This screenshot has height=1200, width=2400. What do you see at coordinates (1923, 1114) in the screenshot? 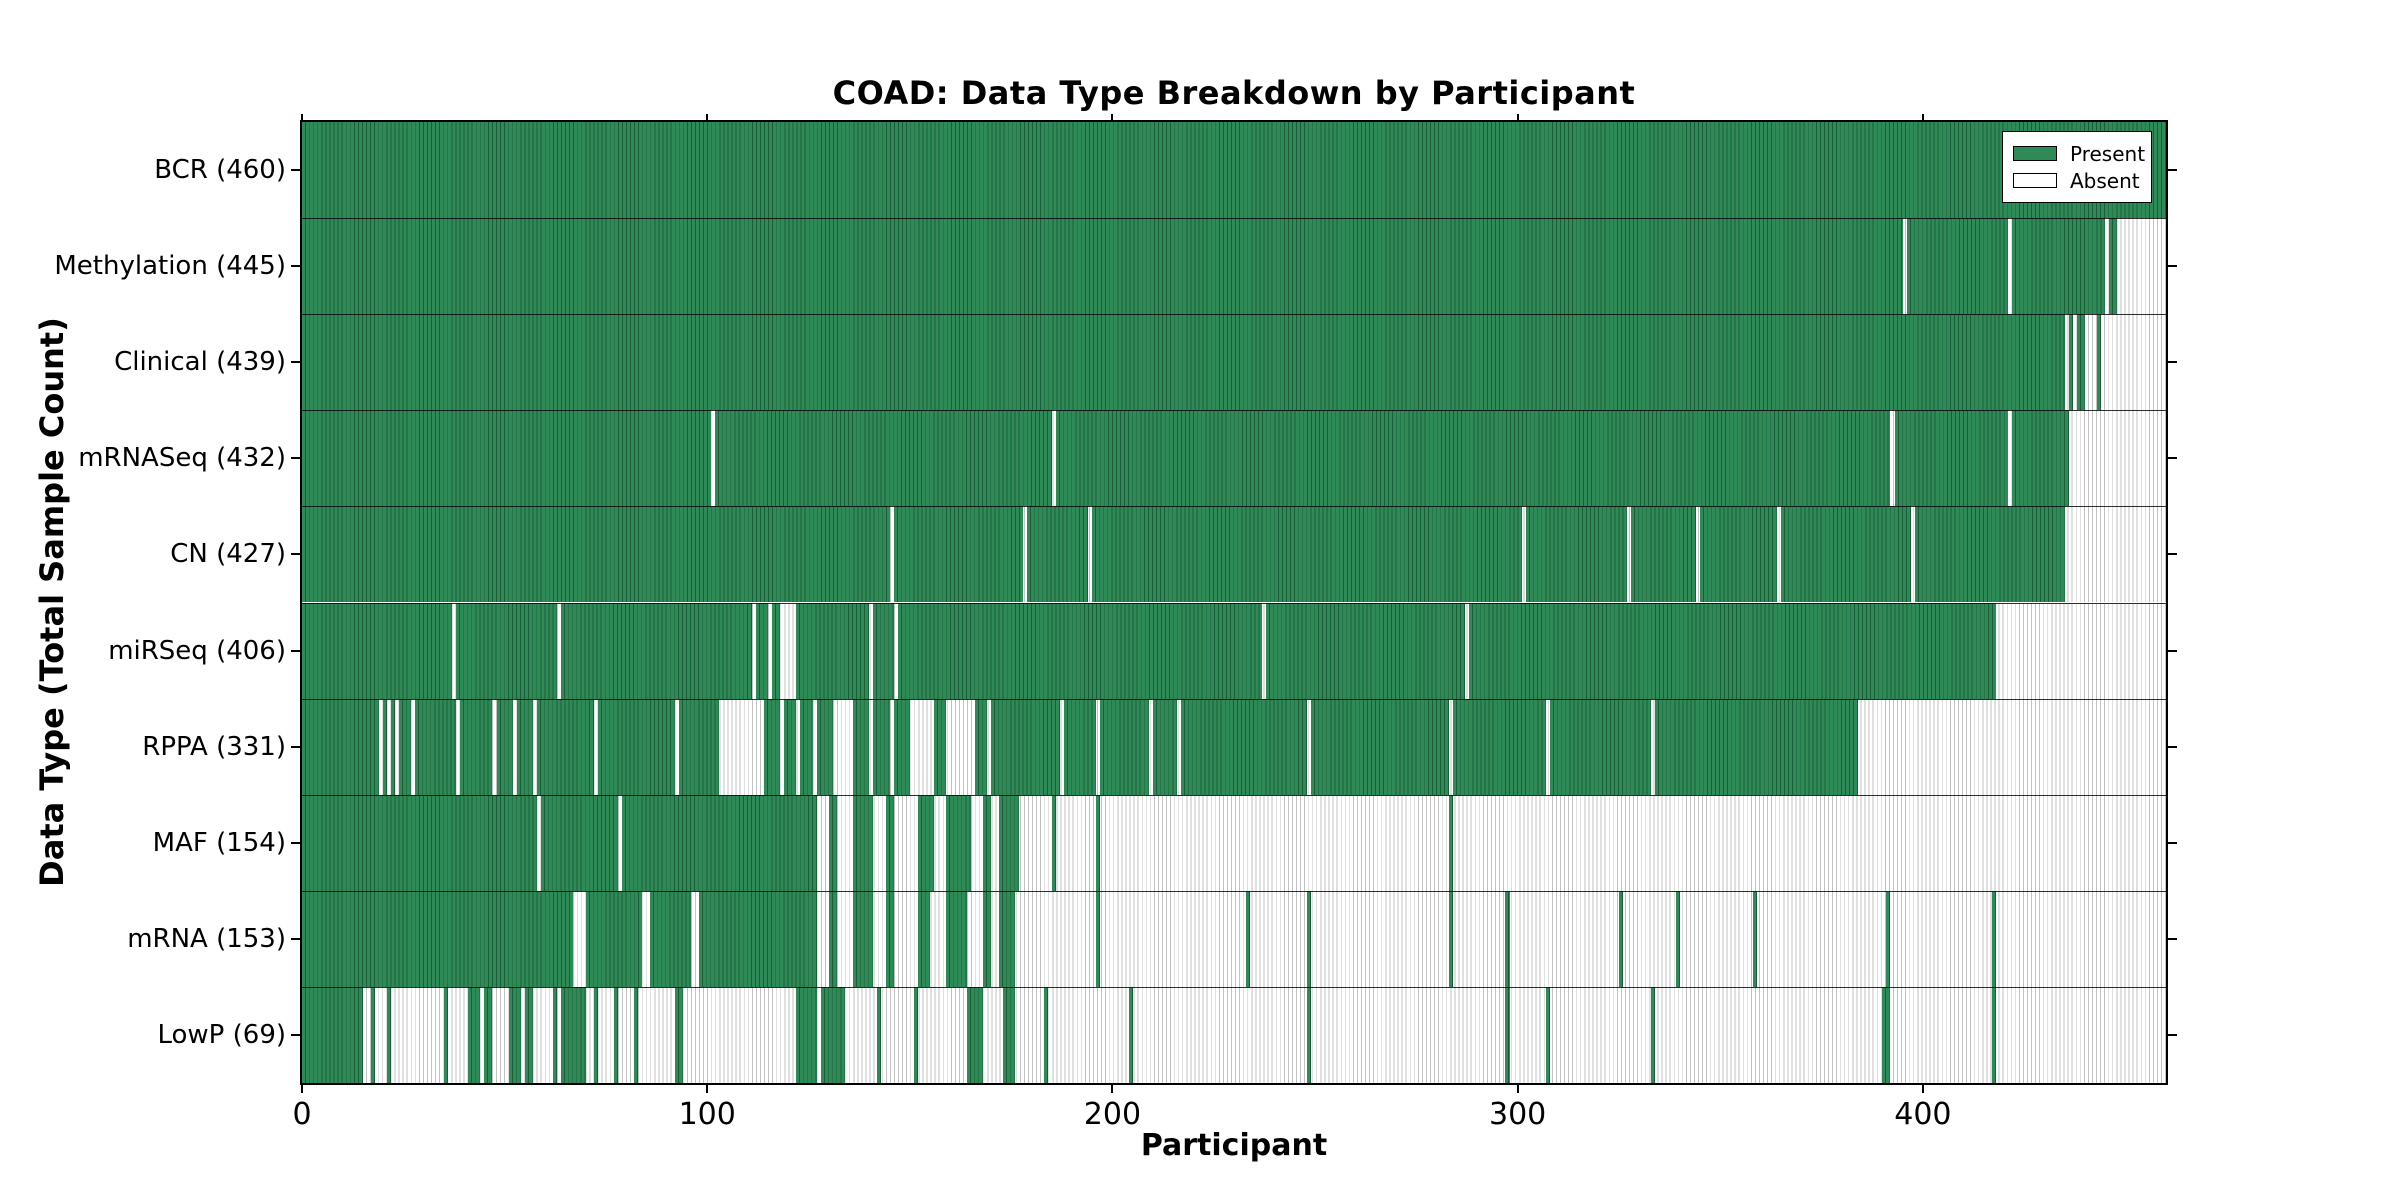
I see `x-tick-label: 400` at bounding box center [1923, 1114].